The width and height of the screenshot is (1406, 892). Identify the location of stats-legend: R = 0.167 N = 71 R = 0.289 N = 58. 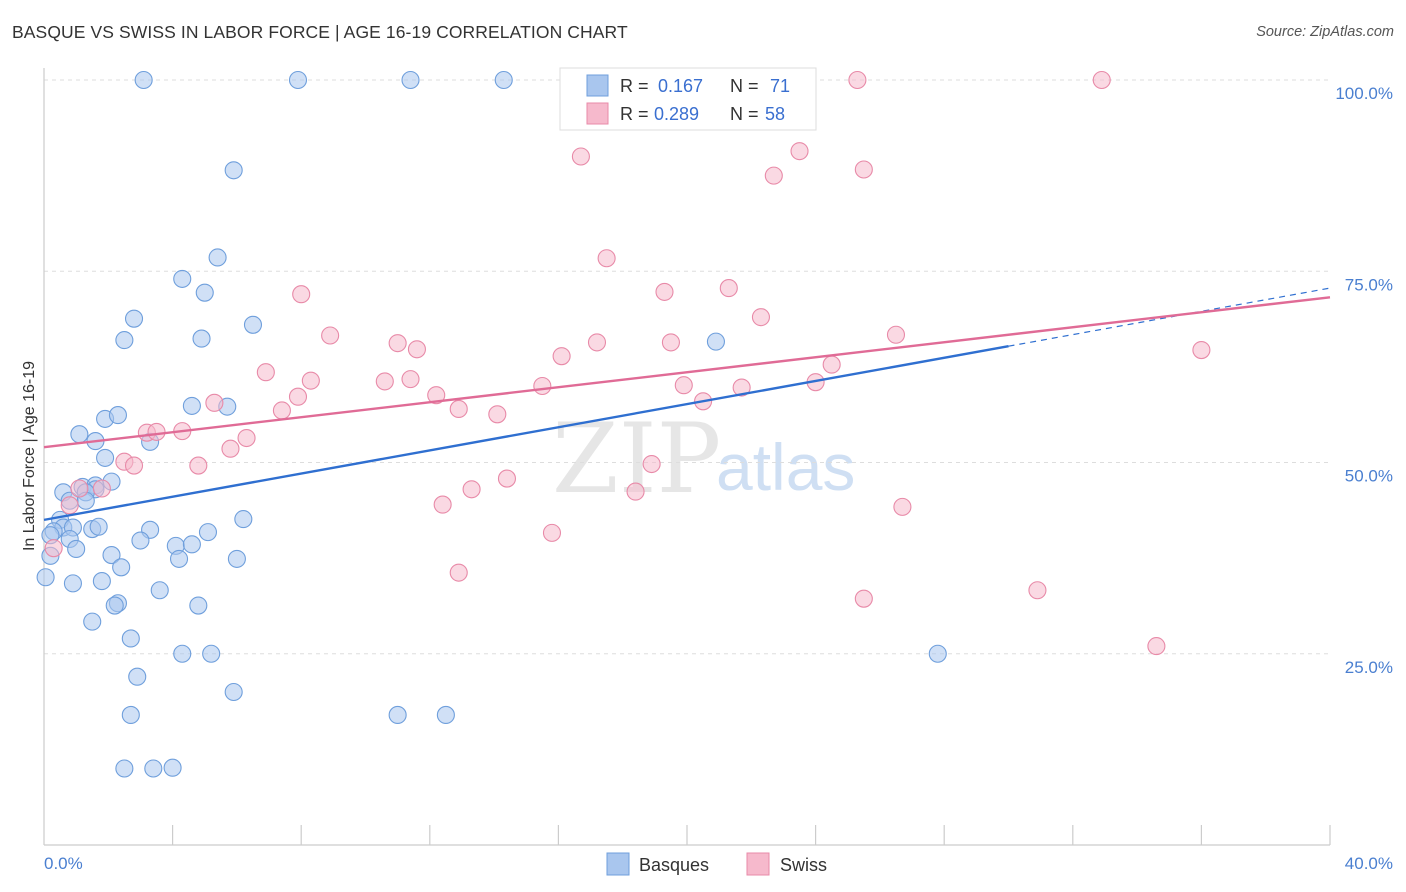
(688, 99).